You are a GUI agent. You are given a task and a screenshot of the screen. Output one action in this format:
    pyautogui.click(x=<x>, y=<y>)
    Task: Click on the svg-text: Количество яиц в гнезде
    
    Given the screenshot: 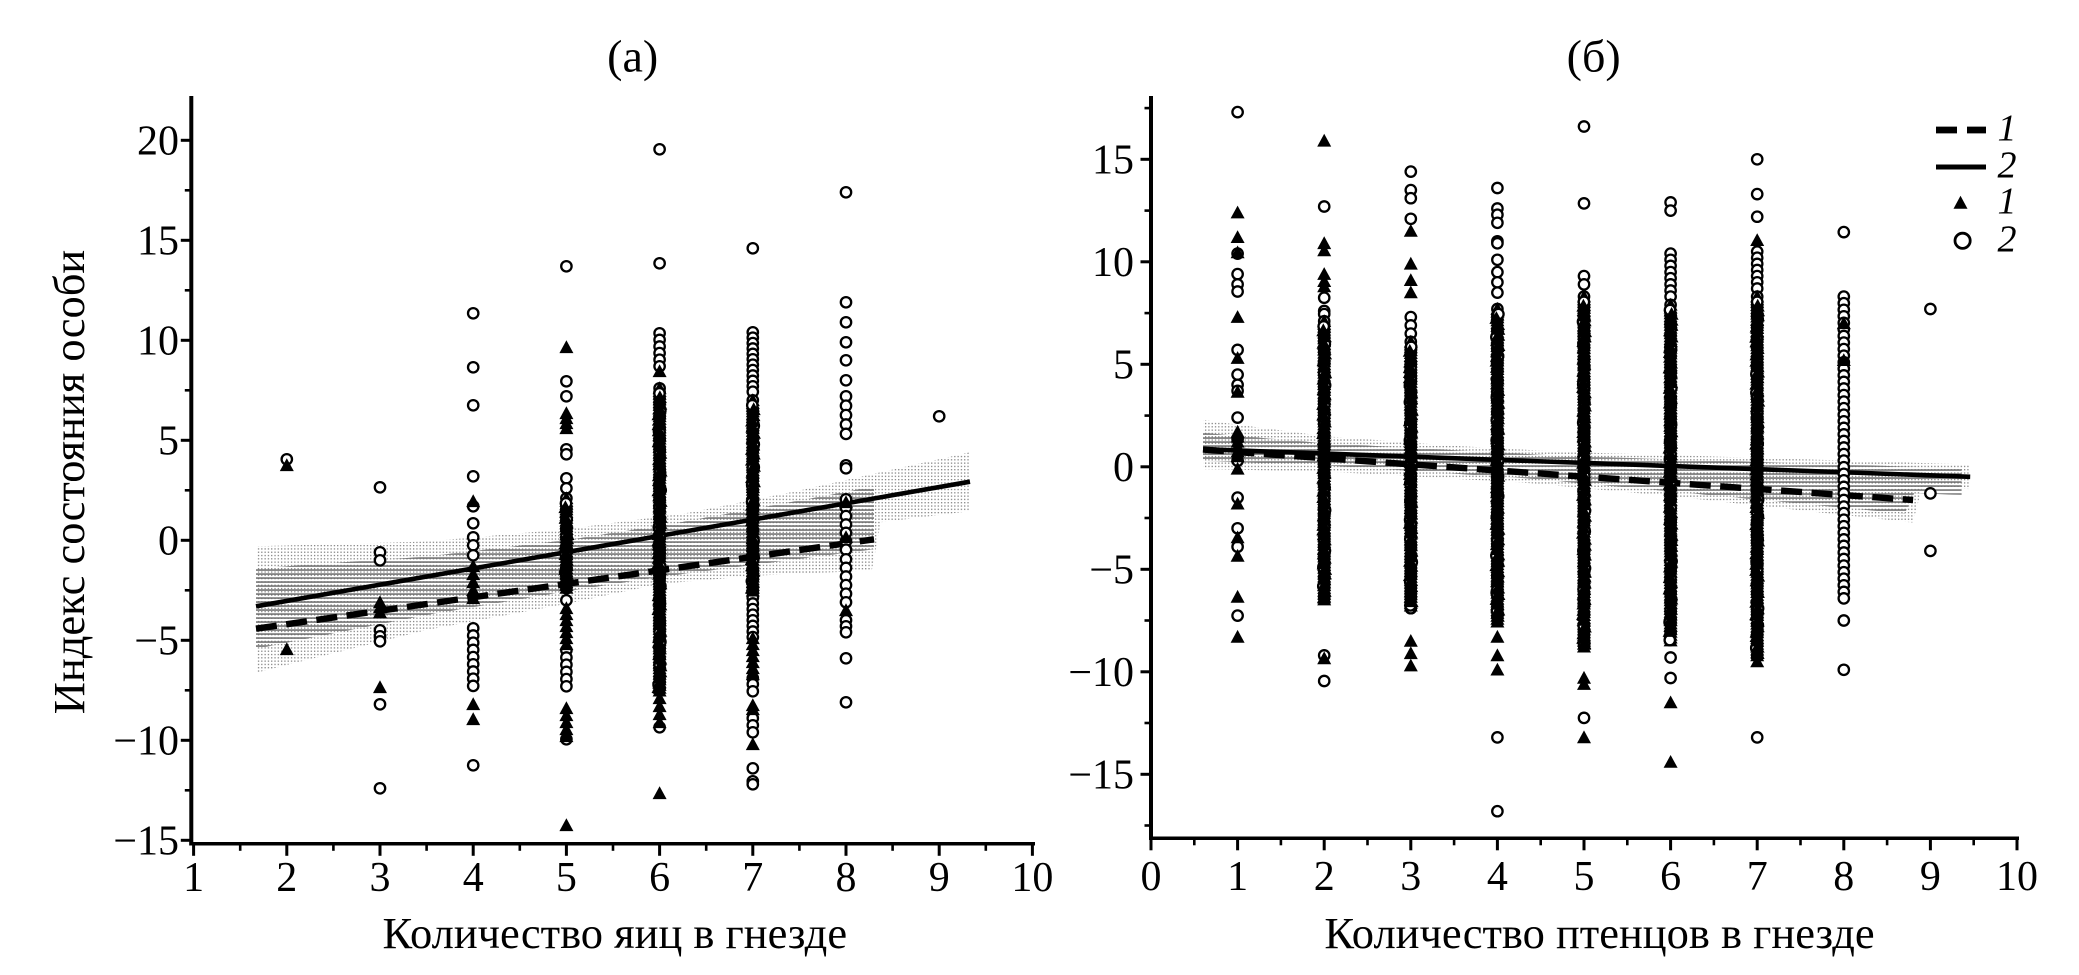 What is the action you would take?
    pyautogui.click(x=615, y=933)
    